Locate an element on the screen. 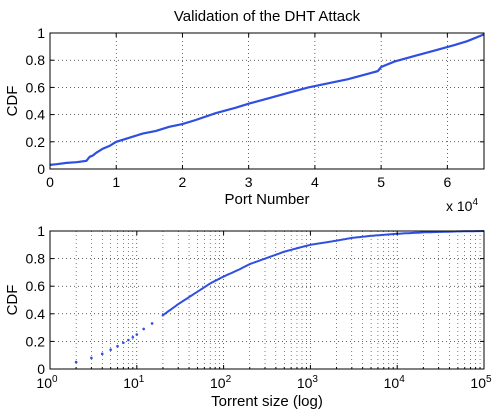  x-tick-label: 10¹ is located at coordinates (134, 382).